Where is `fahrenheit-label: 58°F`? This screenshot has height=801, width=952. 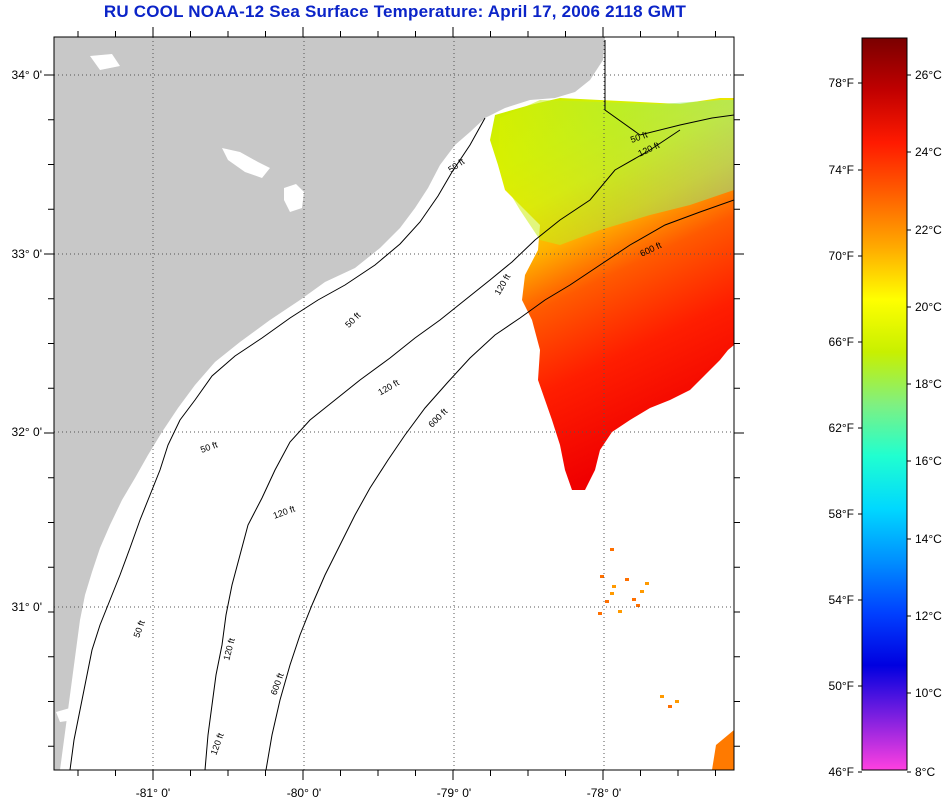 fahrenheit-label: 58°F is located at coordinates (841, 514).